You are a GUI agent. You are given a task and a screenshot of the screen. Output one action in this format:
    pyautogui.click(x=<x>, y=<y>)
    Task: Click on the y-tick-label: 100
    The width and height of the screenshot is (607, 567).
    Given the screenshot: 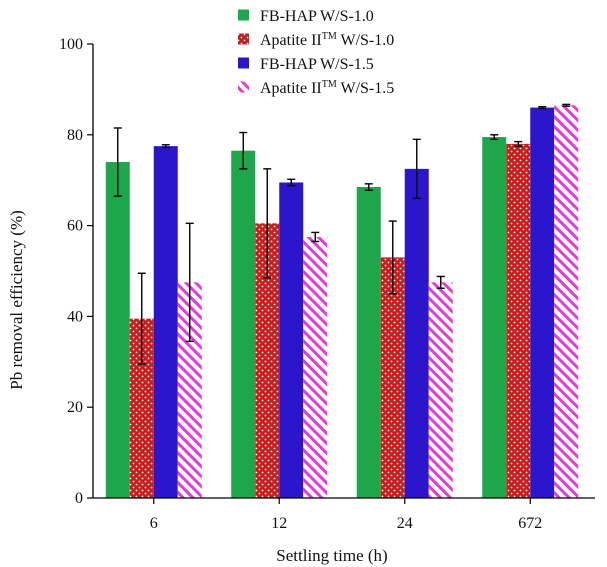 What is the action you would take?
    pyautogui.click(x=71, y=44)
    